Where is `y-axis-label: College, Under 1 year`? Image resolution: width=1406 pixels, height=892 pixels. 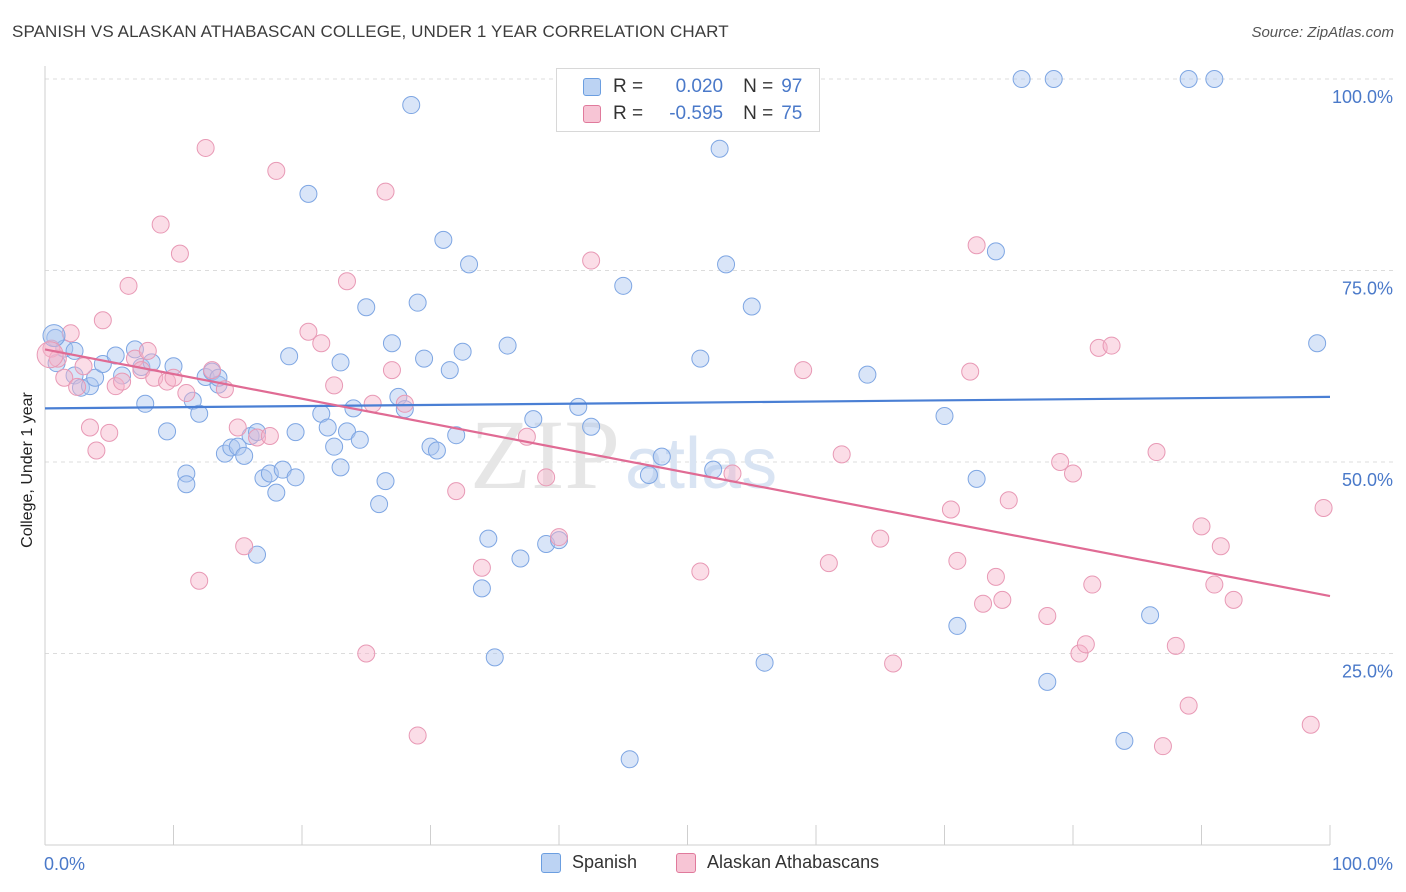 y-axis-label: College, Under 1 year is located at coordinates (27, 470).